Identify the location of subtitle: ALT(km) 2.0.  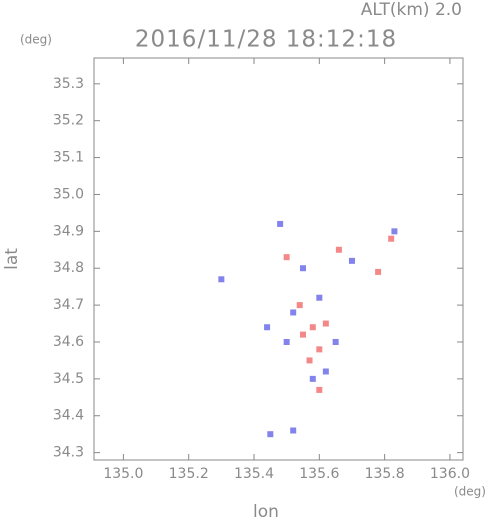
(411, 10).